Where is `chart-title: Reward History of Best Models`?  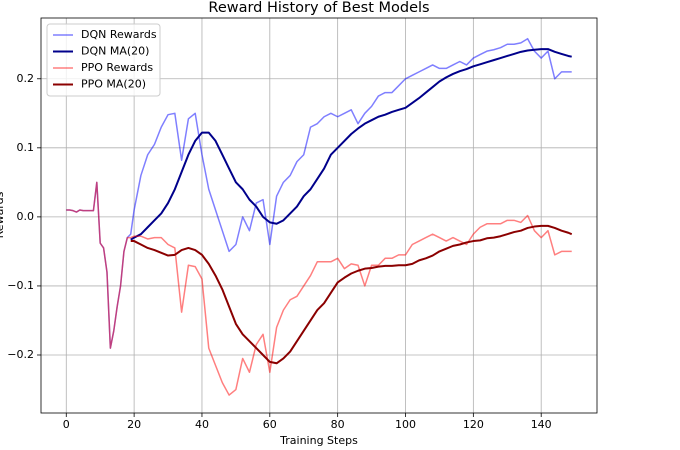 chart-title: Reward History of Best Models is located at coordinates (318, 8).